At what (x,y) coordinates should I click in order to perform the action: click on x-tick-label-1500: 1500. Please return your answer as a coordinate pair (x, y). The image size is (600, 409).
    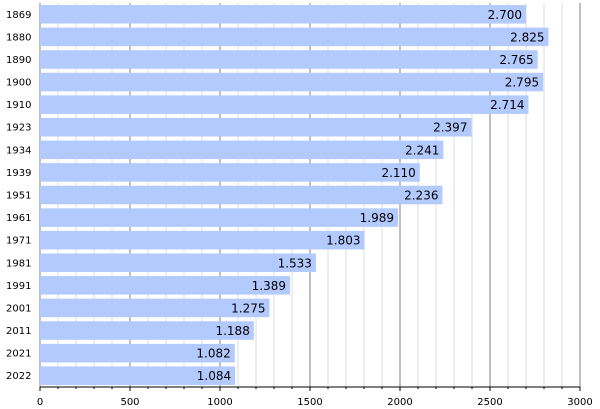
    Looking at the image, I should click on (309, 402).